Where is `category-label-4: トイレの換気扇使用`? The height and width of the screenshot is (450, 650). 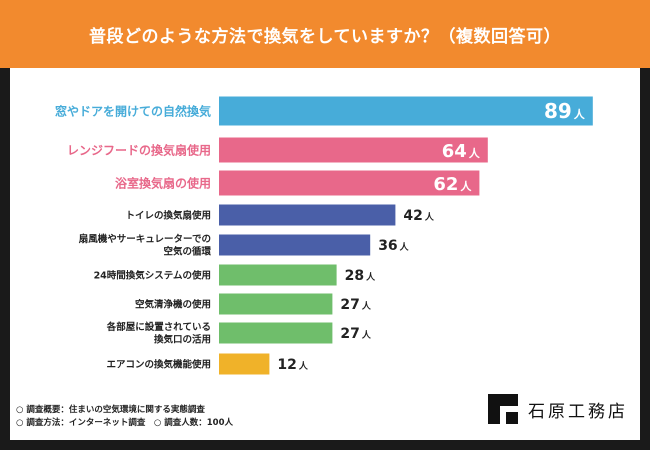 category-label-4: トイレの換気扇使用 is located at coordinates (168, 215).